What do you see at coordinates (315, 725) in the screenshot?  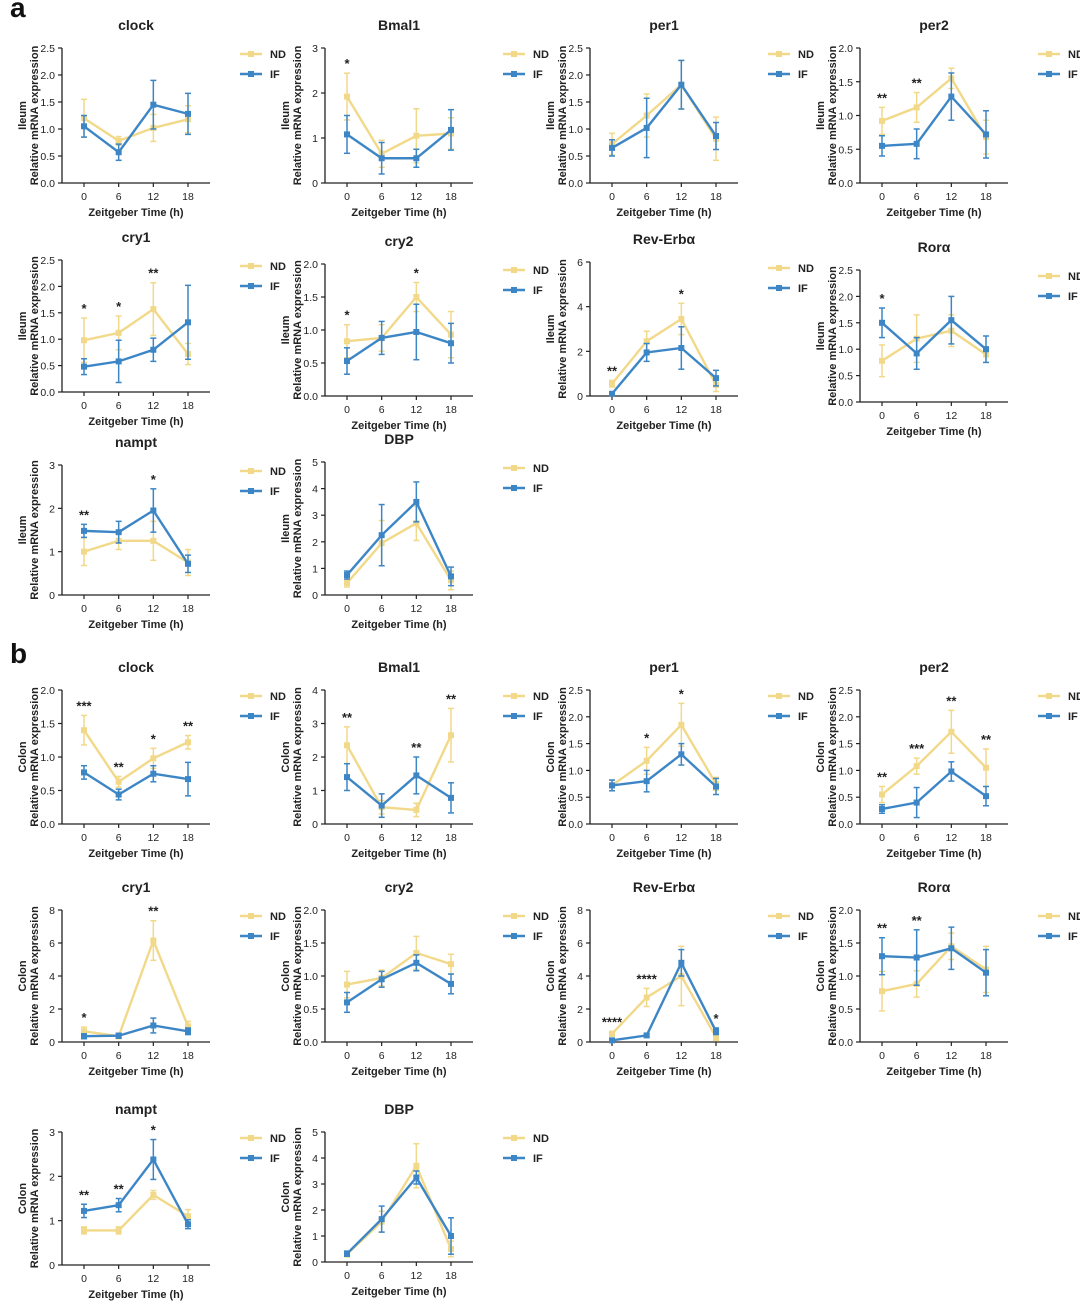 I see `y-tick-label: 3` at bounding box center [315, 725].